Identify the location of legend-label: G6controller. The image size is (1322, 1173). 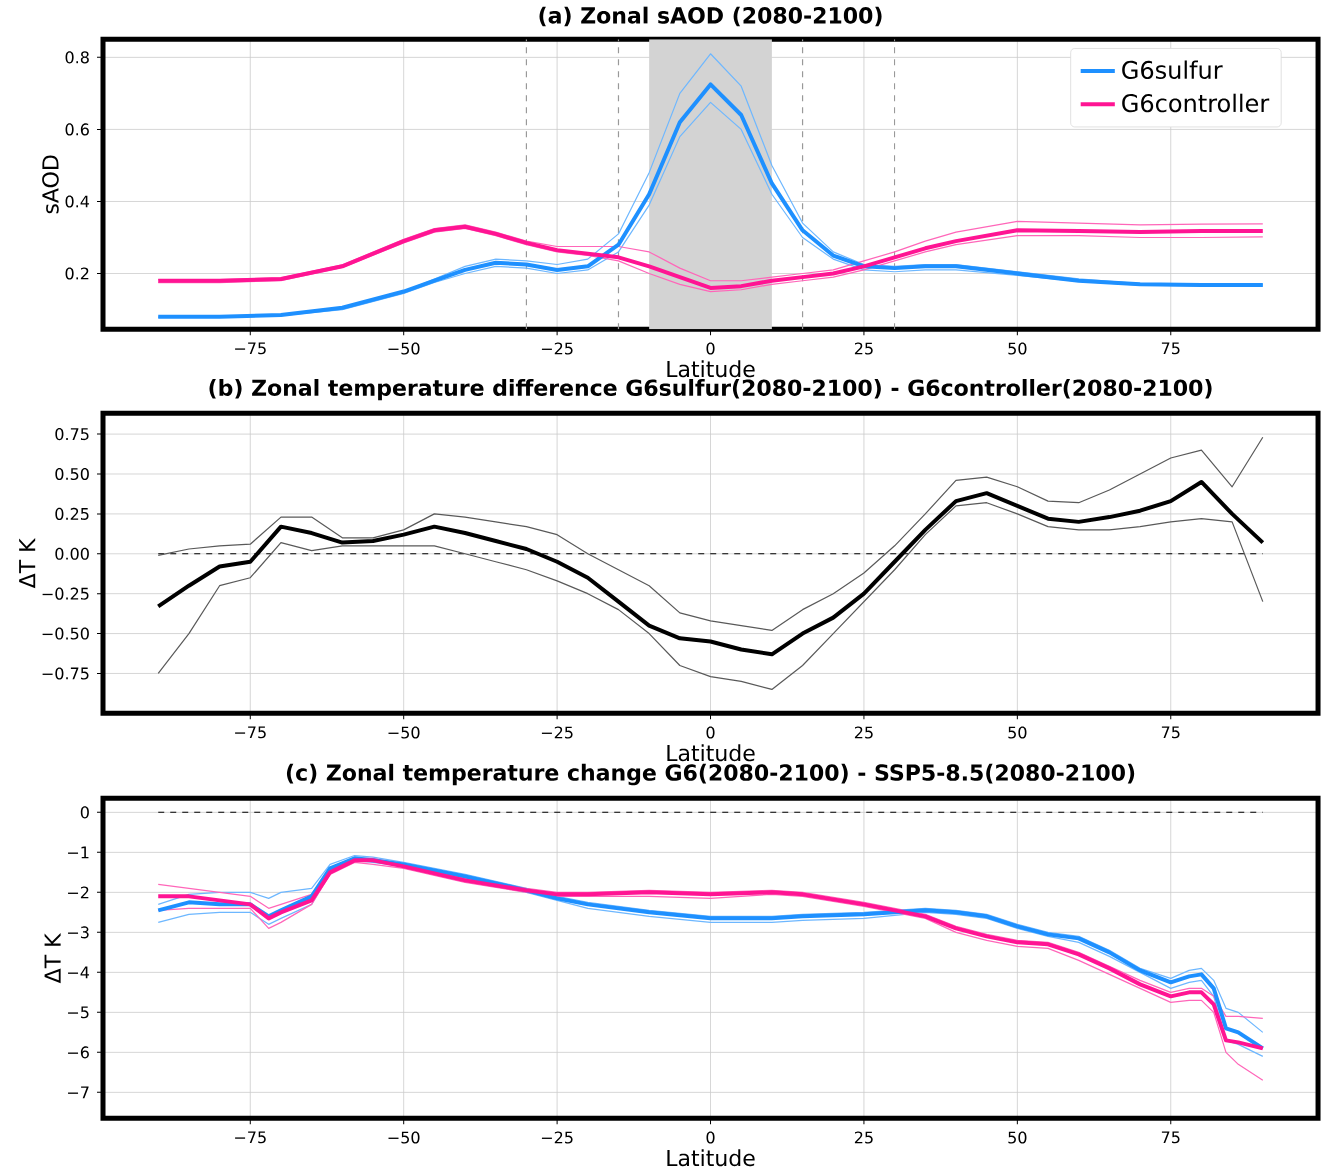
(1196, 103).